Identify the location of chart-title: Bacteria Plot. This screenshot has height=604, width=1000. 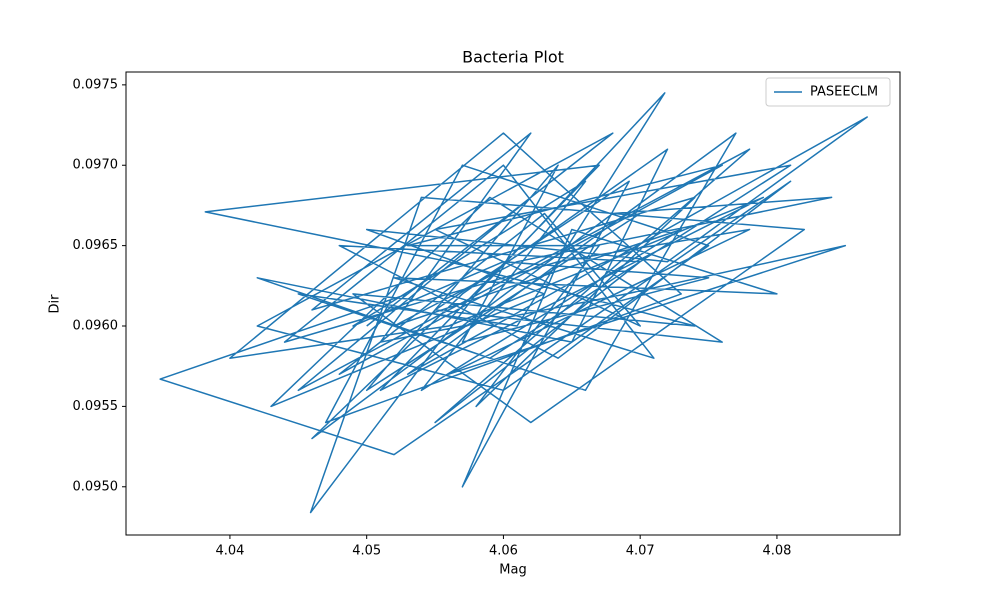
(513, 57).